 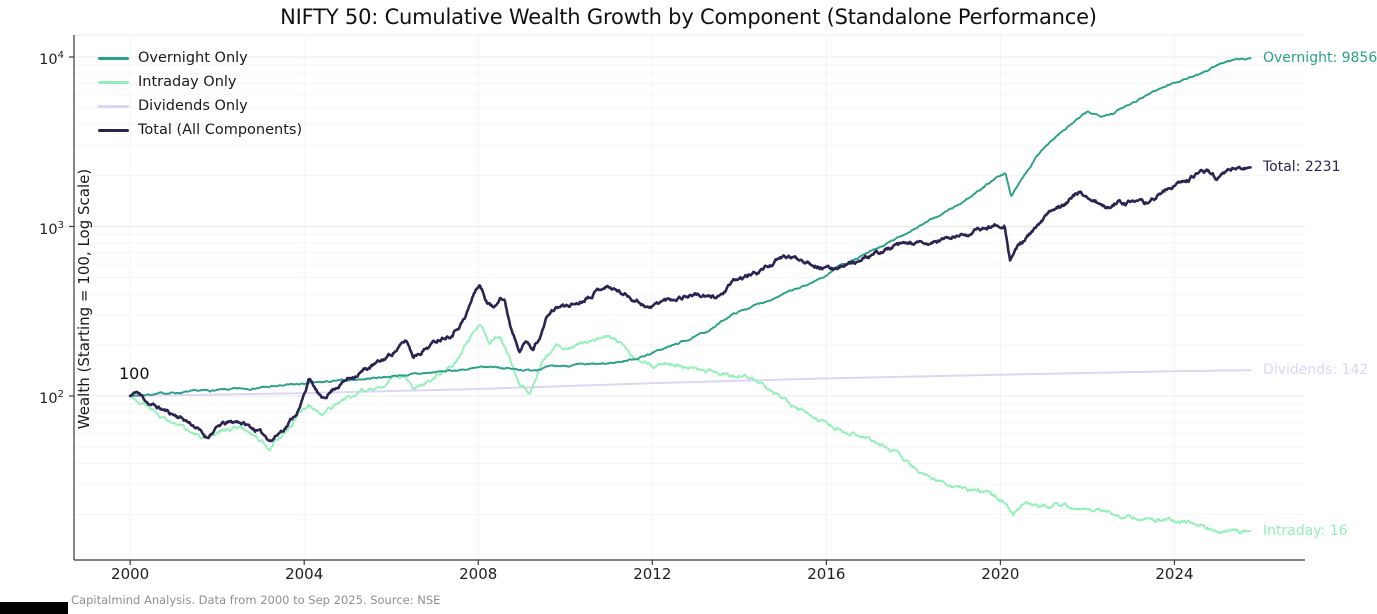 I want to click on legend-label: Intraday Only, so click(x=187, y=82).